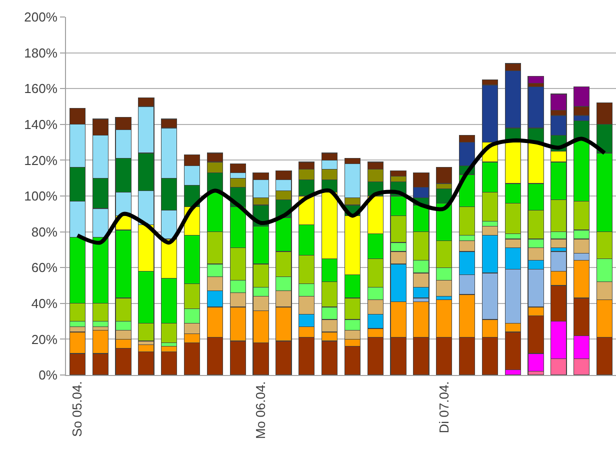  I want to click on x-tick-label: Mo 06.04., so click(260, 410).